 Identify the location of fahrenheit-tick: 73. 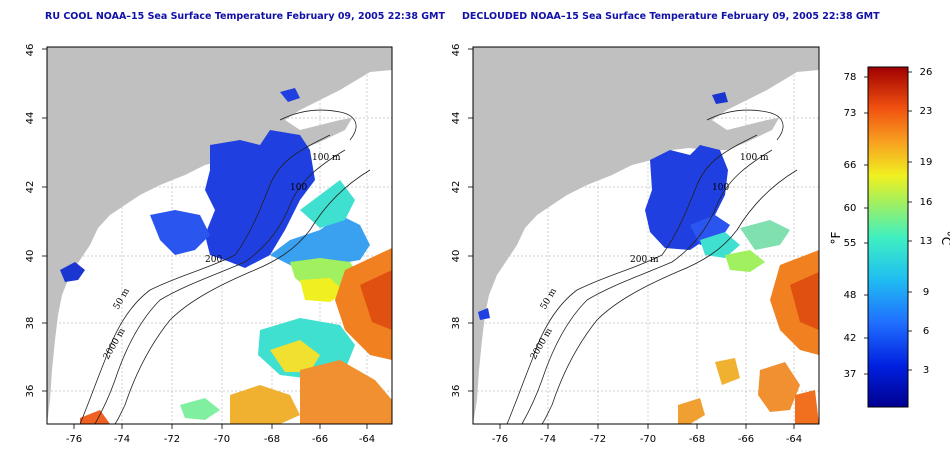
(850, 113).